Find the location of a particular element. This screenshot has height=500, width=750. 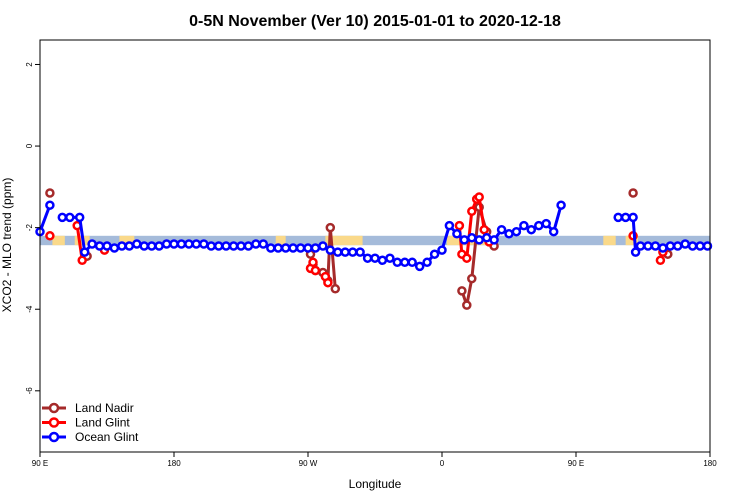

y-axis-label: XCO2 - MLO trend (ppm) is located at coordinates (7, 245).